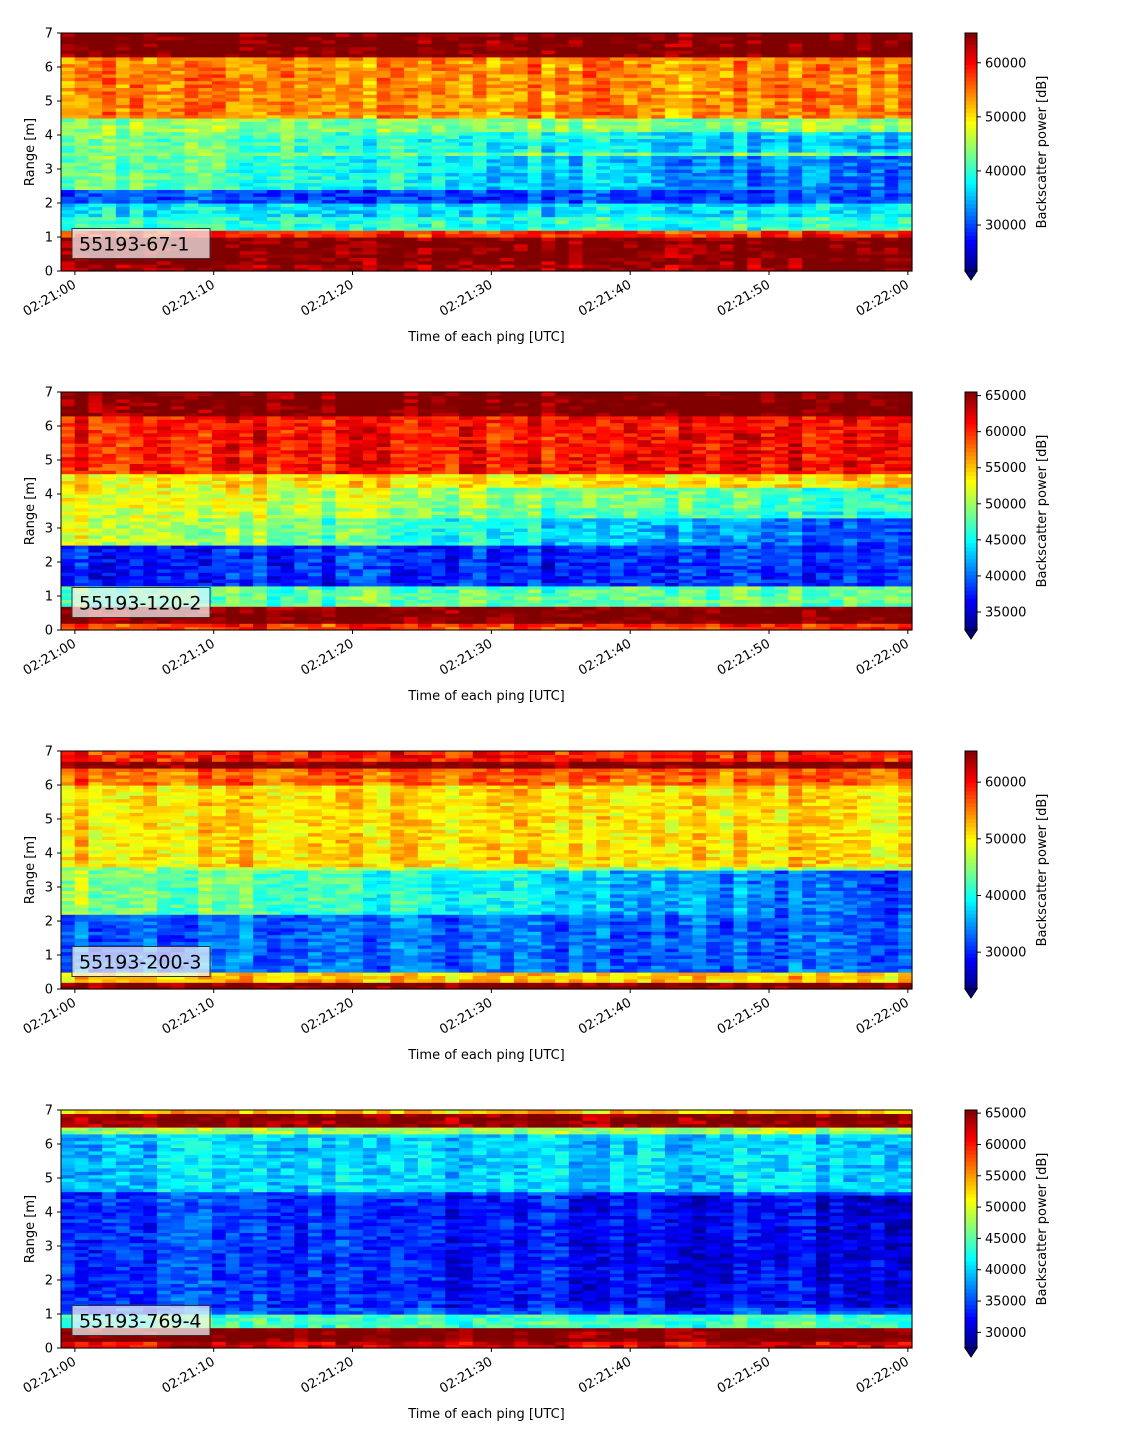 The image size is (1140, 1436). I want to click on colorbar-under-arrow, so click(971, 275).